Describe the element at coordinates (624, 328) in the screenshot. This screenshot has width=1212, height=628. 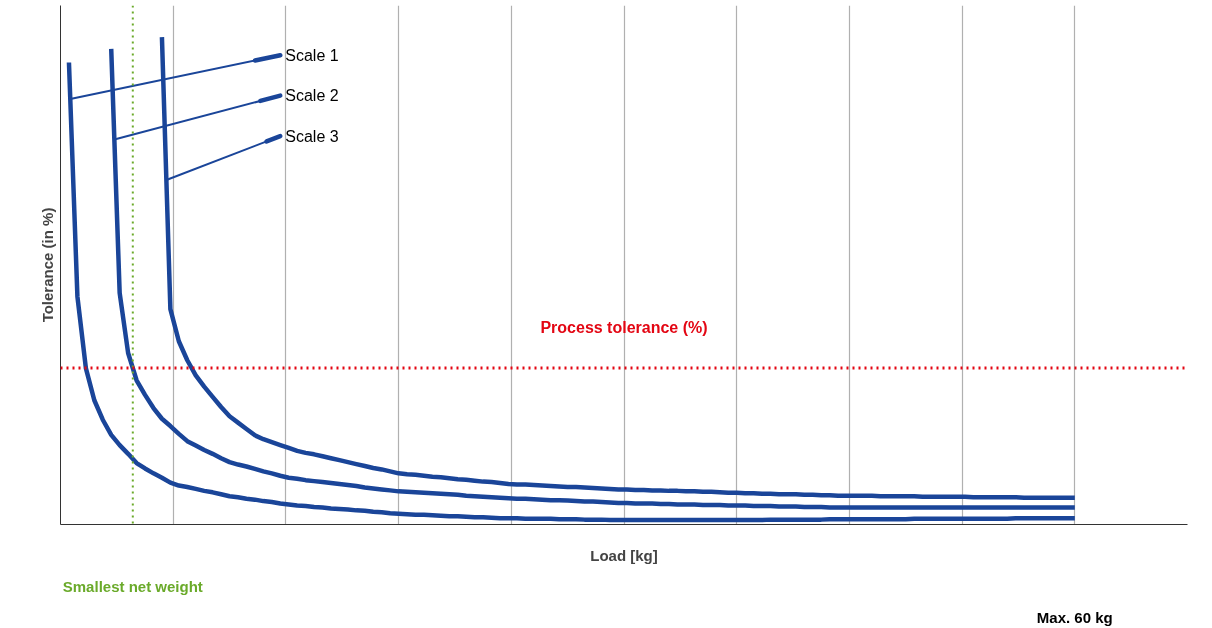
I see `ref-line-label: Process tolerance (%)` at that location.